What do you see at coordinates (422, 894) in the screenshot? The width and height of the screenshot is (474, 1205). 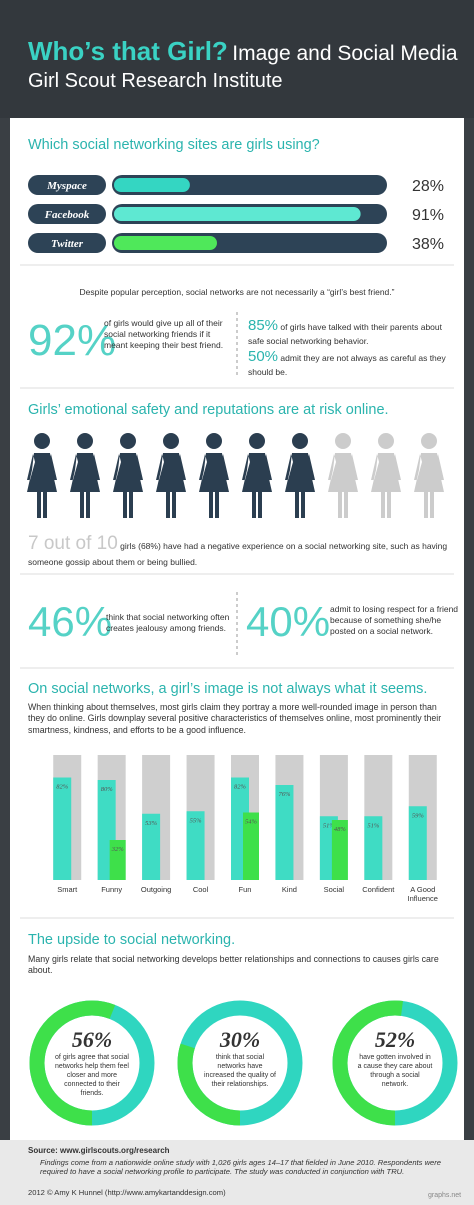 I see `x-tick-label: A Good Influence` at bounding box center [422, 894].